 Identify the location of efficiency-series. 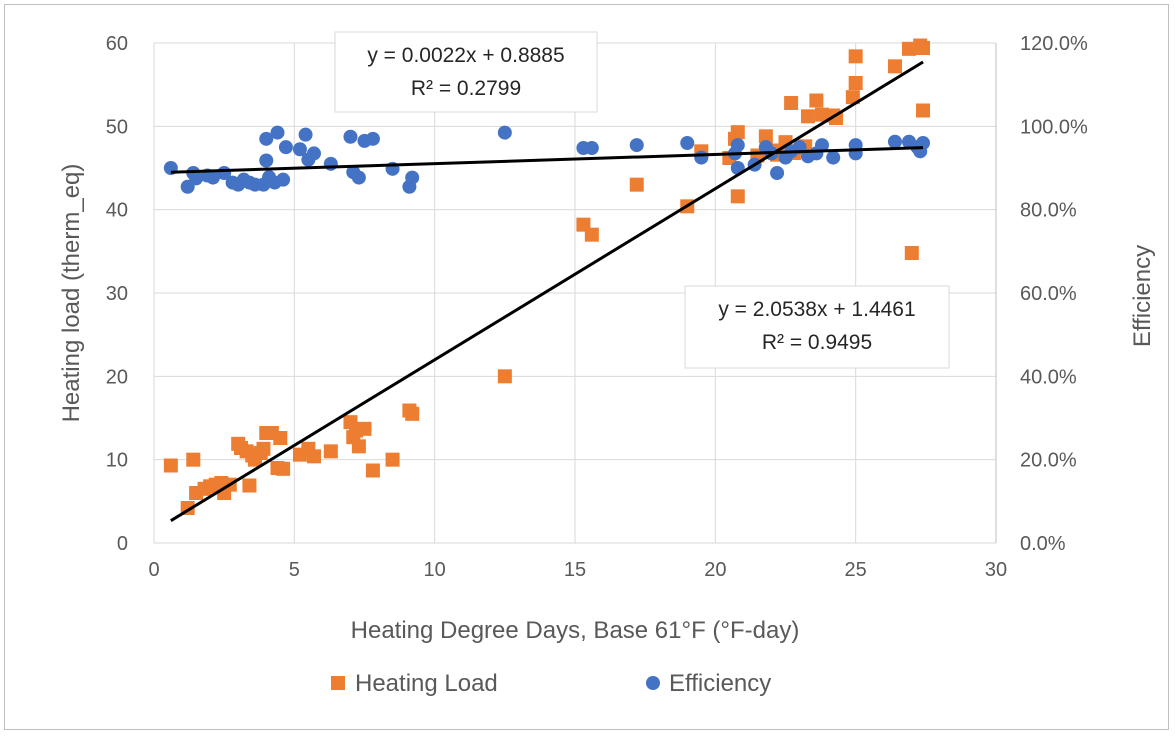
(547, 159).